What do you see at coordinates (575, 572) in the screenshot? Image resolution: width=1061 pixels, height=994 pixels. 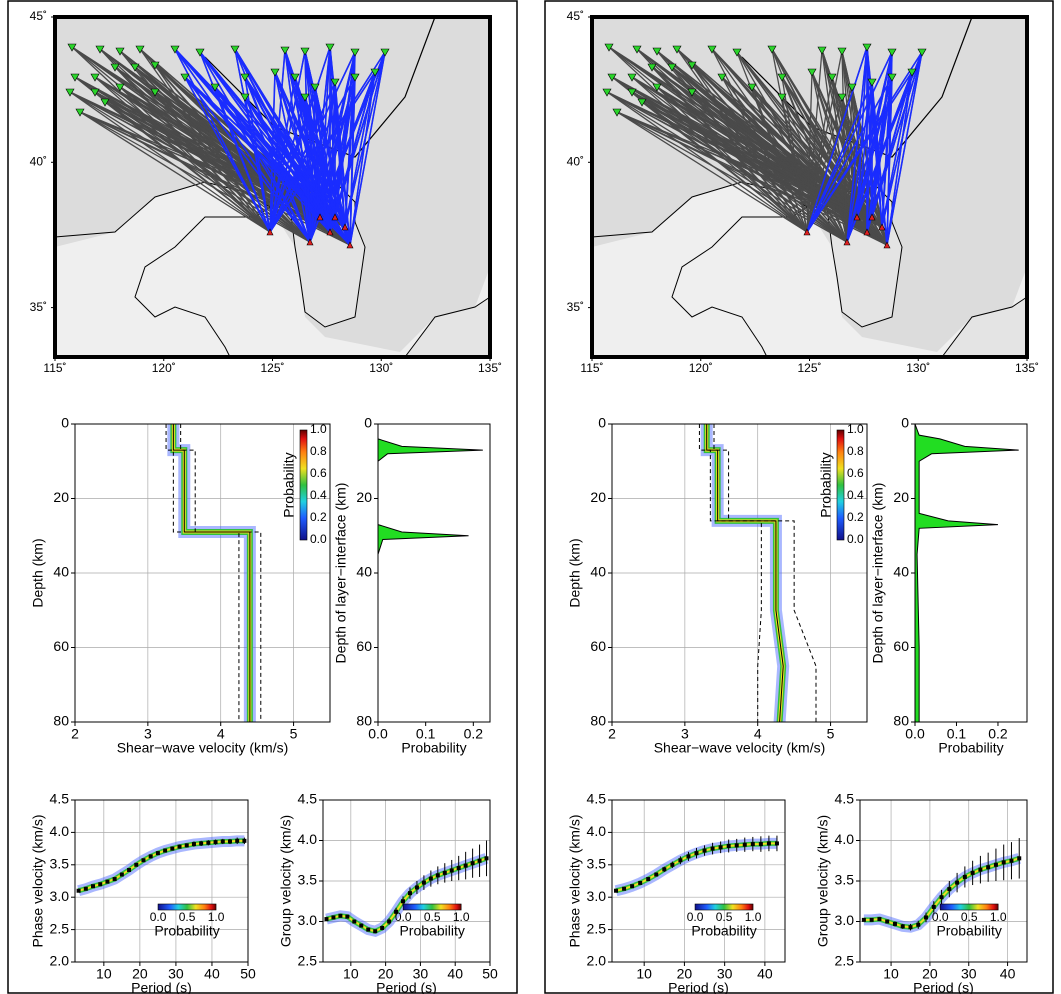 I see `y-axis-label: Depth (km)` at bounding box center [575, 572].